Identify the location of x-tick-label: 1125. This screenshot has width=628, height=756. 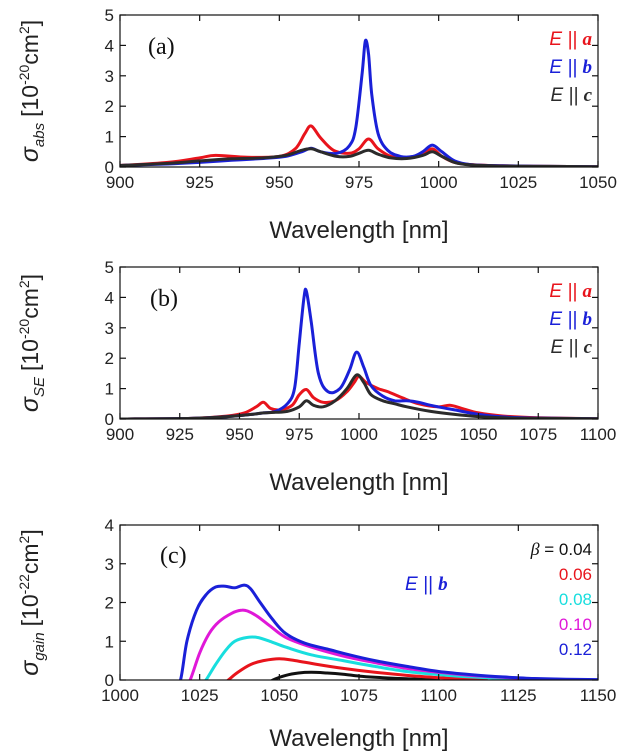
(518, 695).